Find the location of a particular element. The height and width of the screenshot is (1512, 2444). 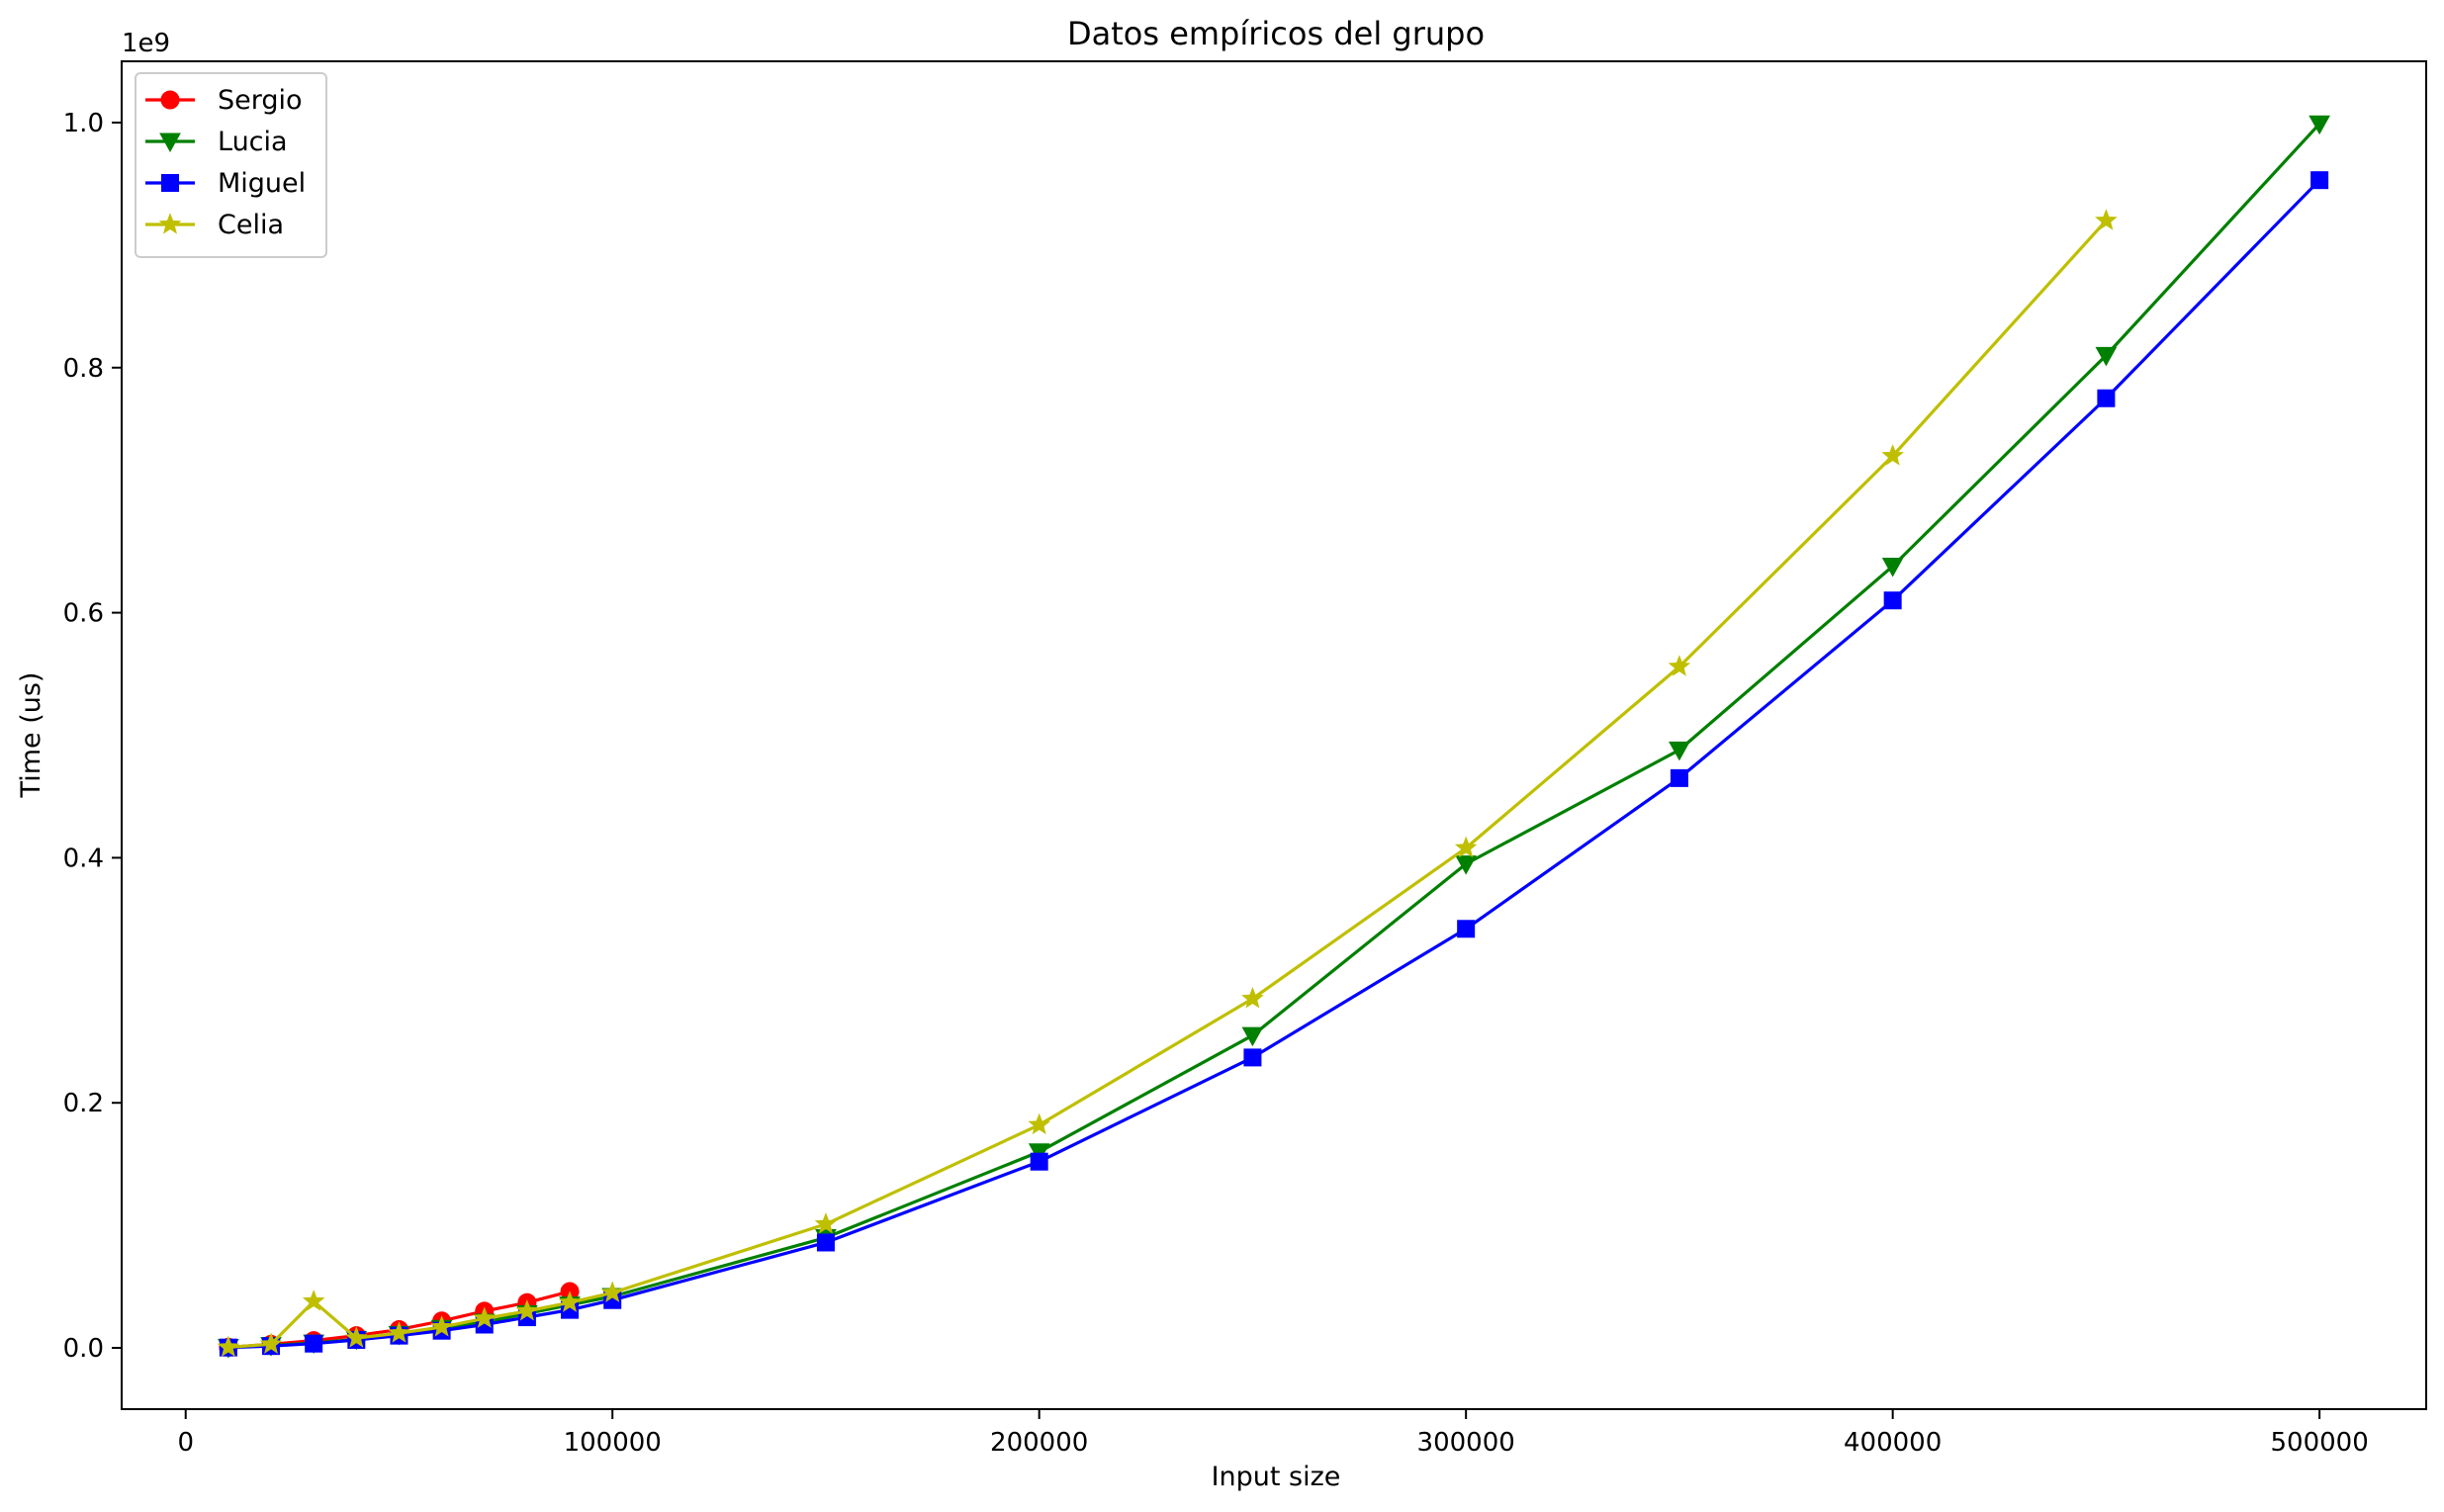

legend-item-sergio: Sergio is located at coordinates (224, 100).